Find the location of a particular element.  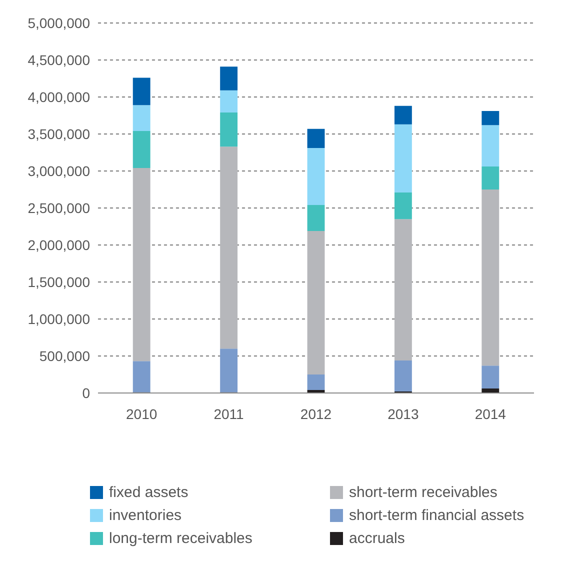

x-tick-label: 2014 is located at coordinates (490, 414).